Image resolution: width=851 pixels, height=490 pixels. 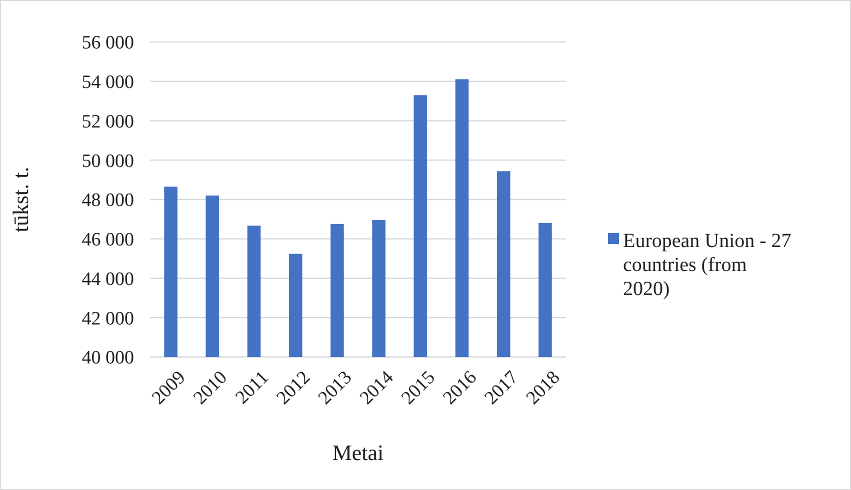 What do you see at coordinates (252, 387) in the screenshot?
I see `x-tick-label: 2011` at bounding box center [252, 387].